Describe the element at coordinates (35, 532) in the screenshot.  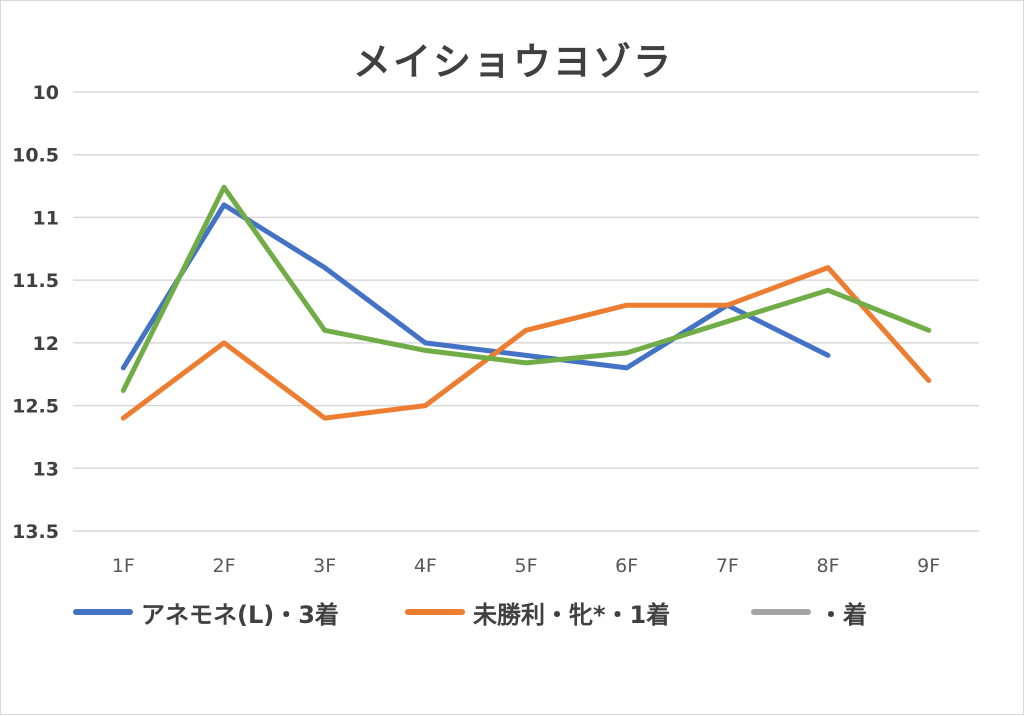
I see `y-tick-label: 13.5` at that location.